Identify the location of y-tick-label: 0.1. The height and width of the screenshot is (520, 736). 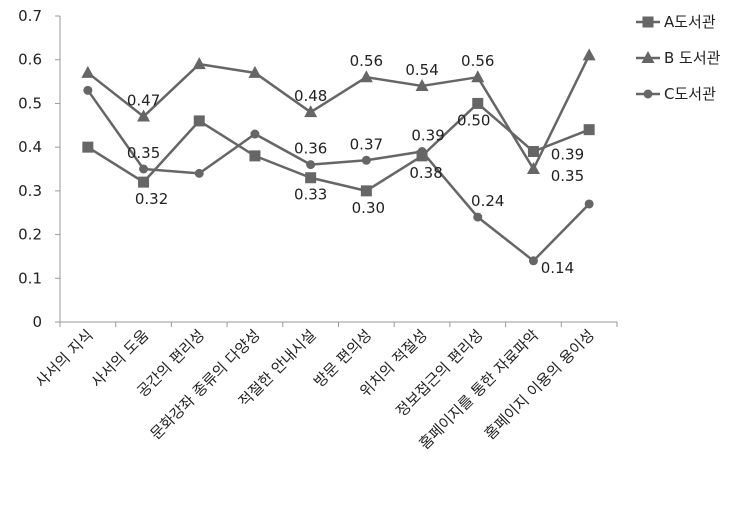
(30, 278).